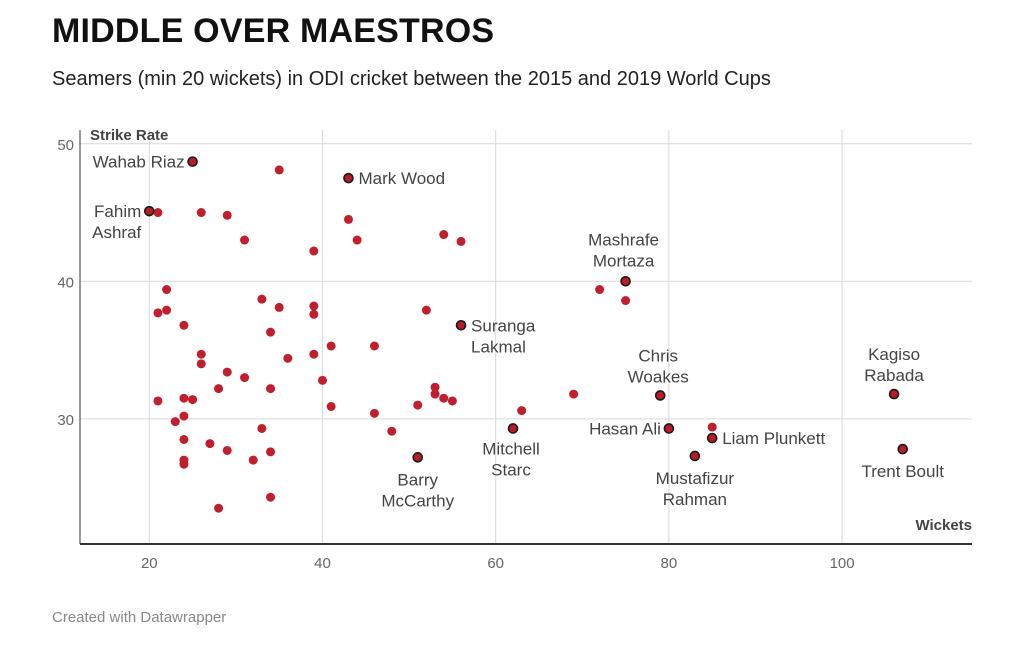 Image resolution: width=1024 pixels, height=650 pixels. What do you see at coordinates (129, 135) in the screenshot?
I see `y-axis-title: Strike Rate` at bounding box center [129, 135].